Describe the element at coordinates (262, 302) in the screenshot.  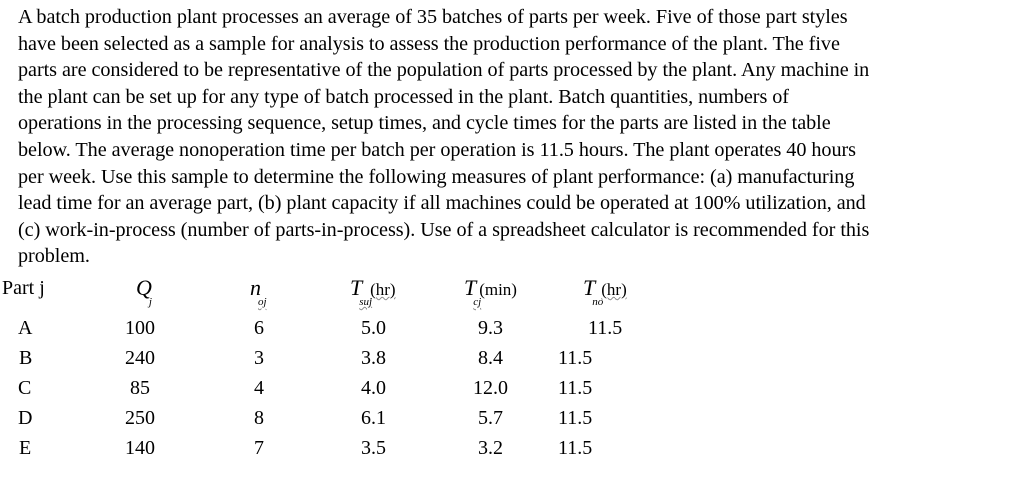
I see `header-n-subscript: oj` at that location.